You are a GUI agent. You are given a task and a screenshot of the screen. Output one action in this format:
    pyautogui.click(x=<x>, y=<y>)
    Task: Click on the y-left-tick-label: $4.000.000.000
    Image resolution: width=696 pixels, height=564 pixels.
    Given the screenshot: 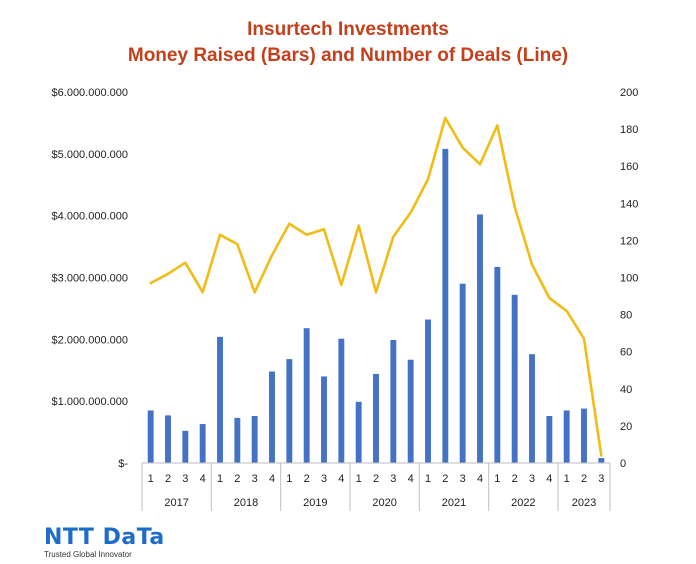 What is the action you would take?
    pyautogui.click(x=90, y=217)
    